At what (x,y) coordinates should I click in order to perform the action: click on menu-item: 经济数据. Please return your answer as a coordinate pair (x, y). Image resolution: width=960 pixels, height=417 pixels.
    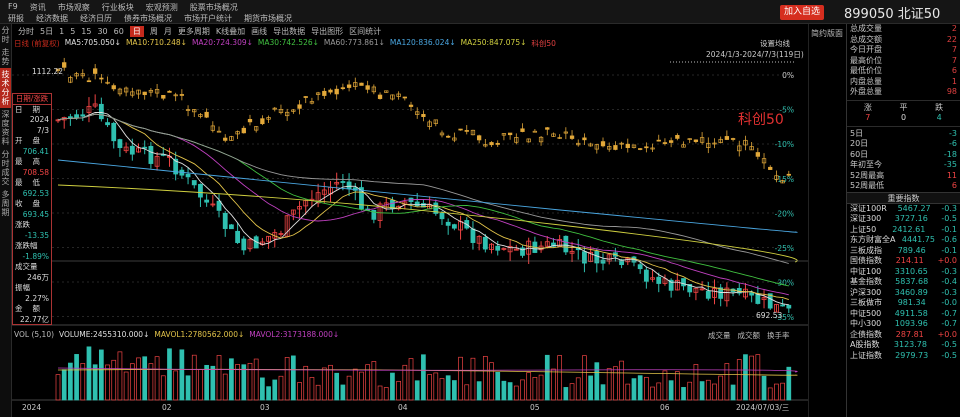
    Looking at the image, I should click on (52, 18).